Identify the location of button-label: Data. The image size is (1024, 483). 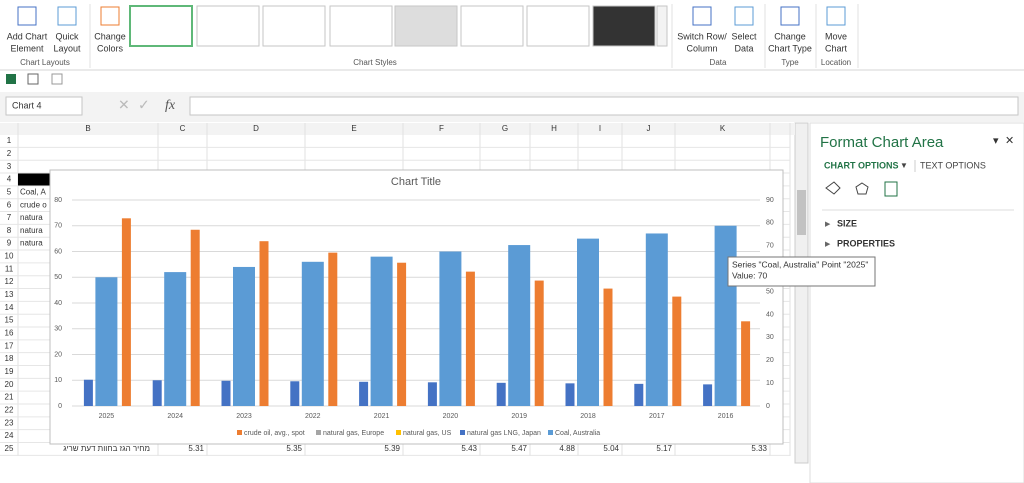
(743, 48).